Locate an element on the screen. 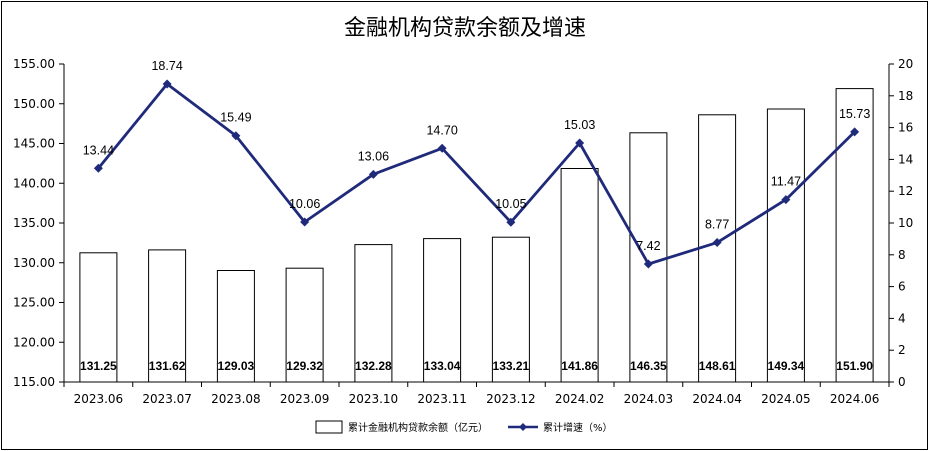 Image resolution: width=929 pixels, height=451 pixels. growth-value-label: 18.74 is located at coordinates (166, 66).